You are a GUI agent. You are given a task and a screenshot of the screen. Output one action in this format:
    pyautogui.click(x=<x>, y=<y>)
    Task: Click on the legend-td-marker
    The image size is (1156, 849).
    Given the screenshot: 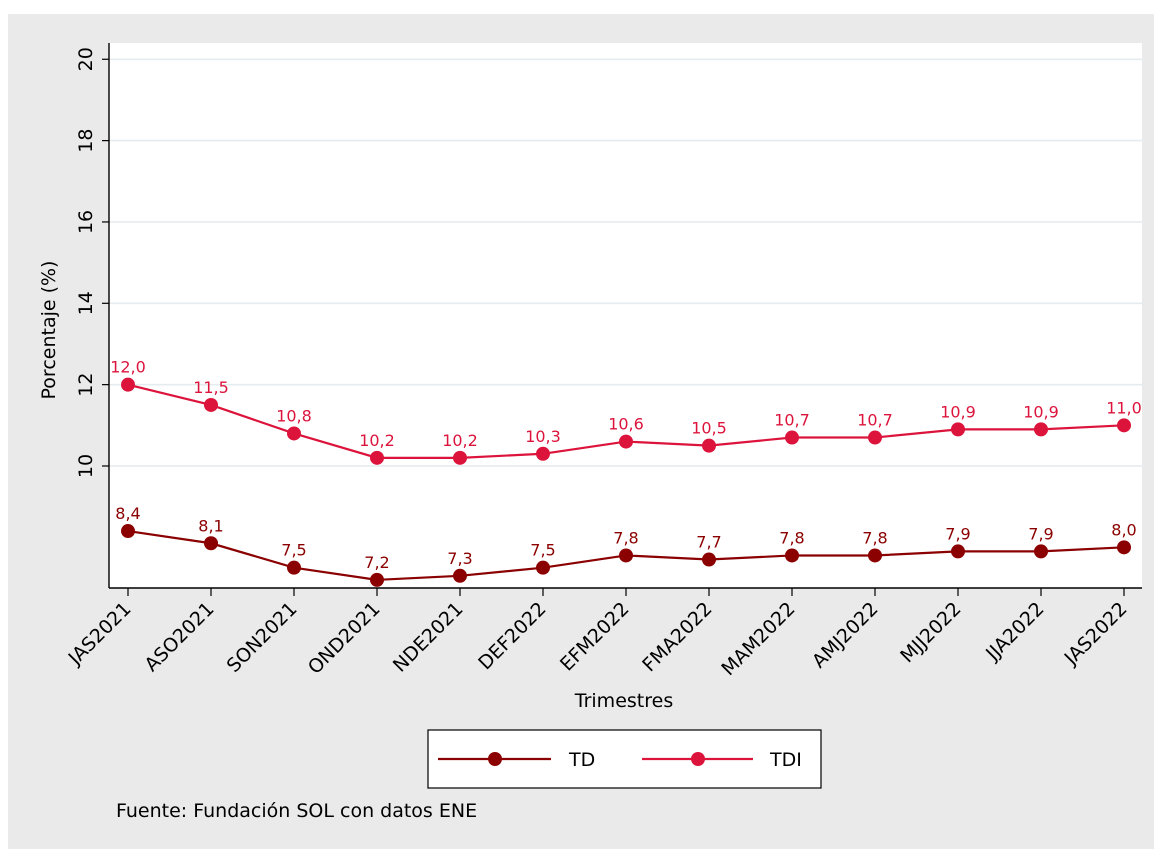 What is the action you would take?
    pyautogui.click(x=495, y=759)
    